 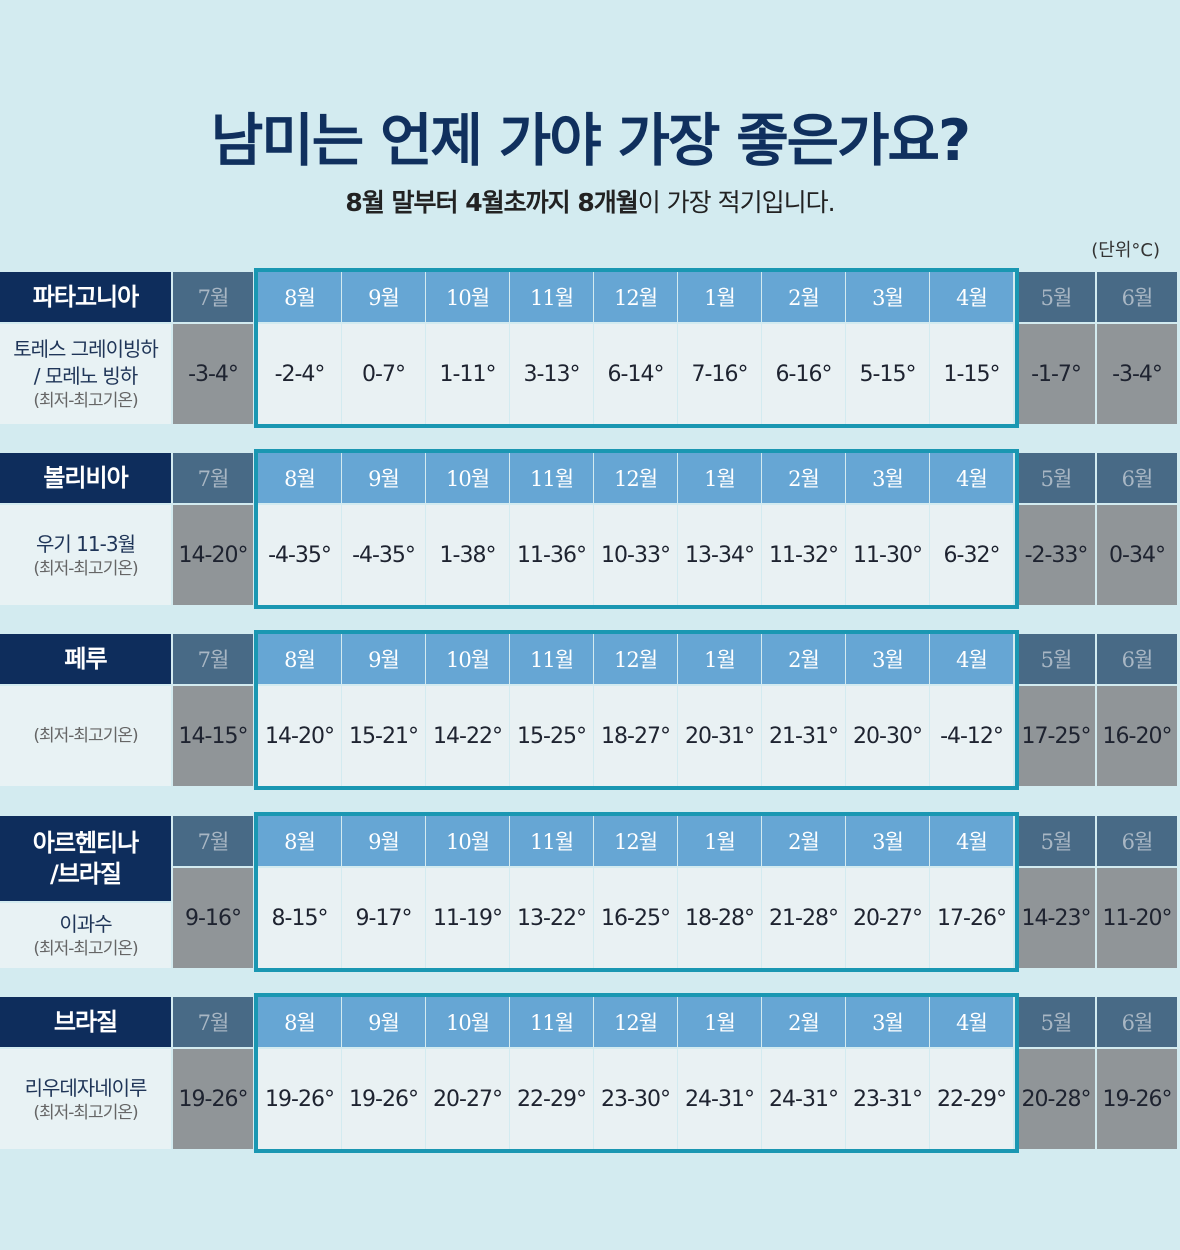 What do you see at coordinates (971, 374) in the screenshot?
I see `temperature-cell: 1-15°` at bounding box center [971, 374].